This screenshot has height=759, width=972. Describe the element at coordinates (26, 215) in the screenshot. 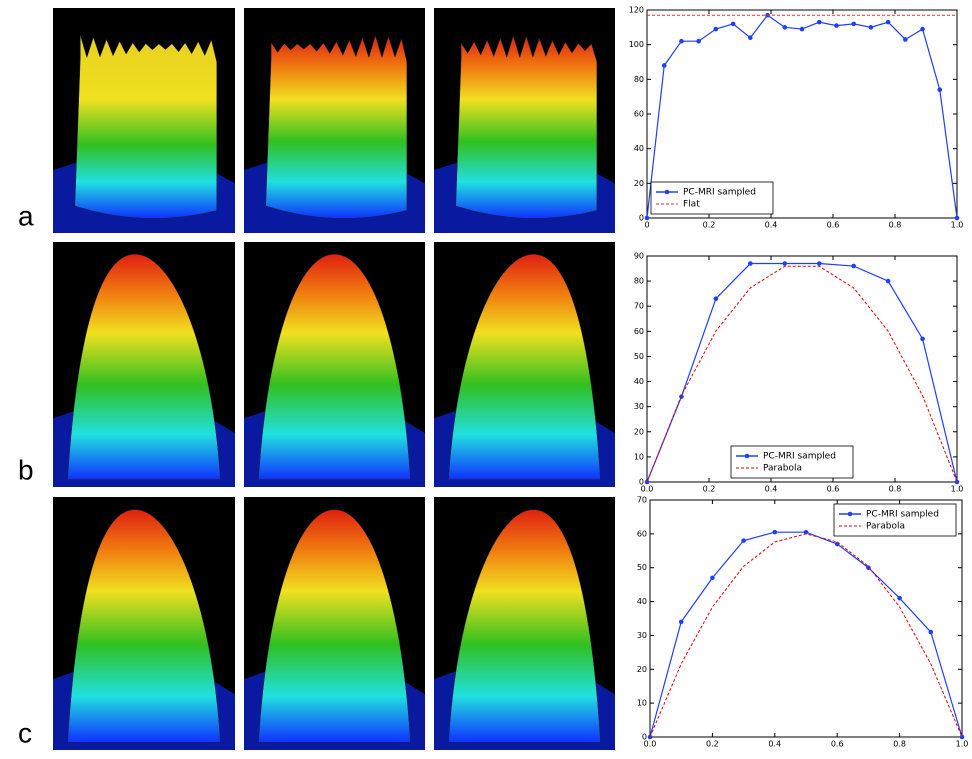

I see `panel-label: a` at that location.